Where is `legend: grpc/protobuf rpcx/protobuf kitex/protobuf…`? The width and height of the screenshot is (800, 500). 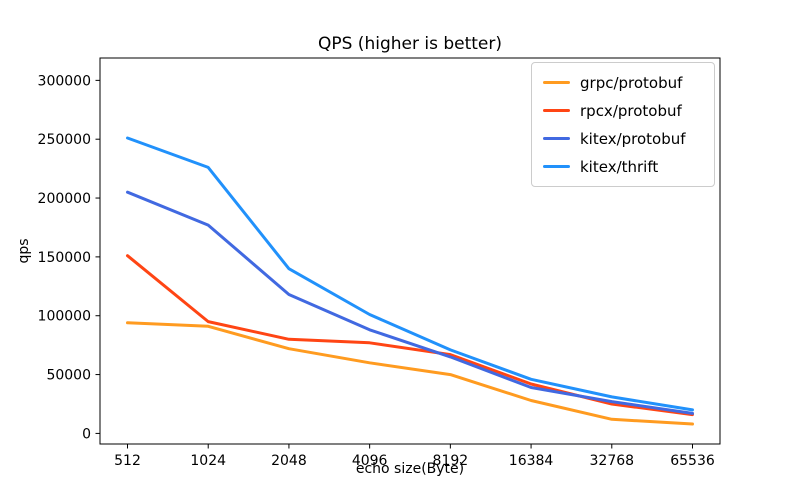
legend: grpc/protobuf rpcx/protobuf kitex/protobuf… is located at coordinates (623, 124).